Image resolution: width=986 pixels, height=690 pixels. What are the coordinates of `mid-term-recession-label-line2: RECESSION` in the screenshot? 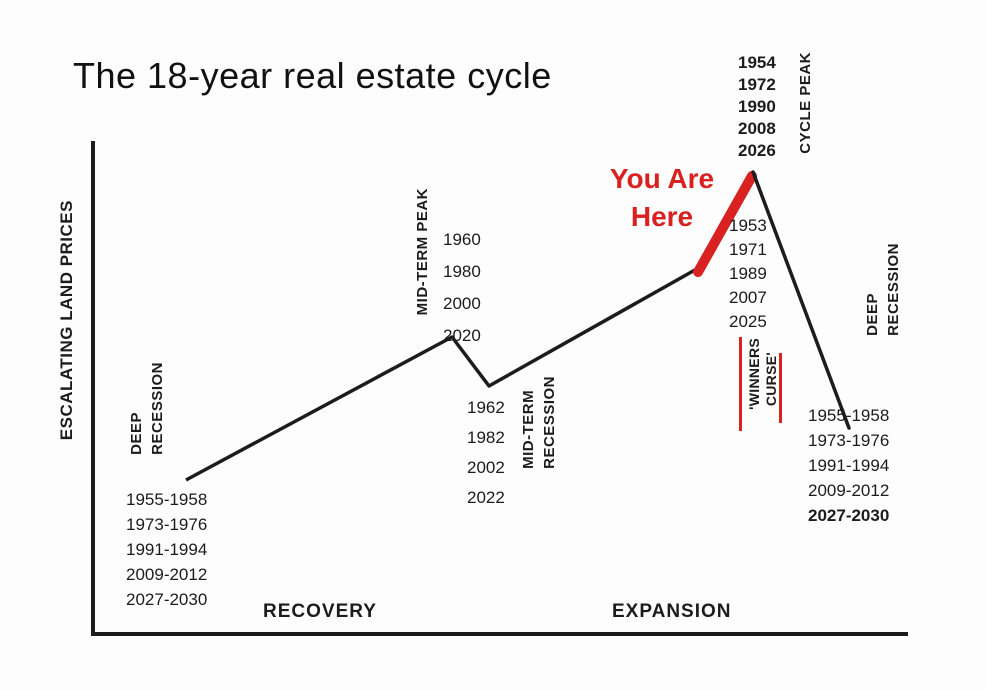 It's located at (549, 422).